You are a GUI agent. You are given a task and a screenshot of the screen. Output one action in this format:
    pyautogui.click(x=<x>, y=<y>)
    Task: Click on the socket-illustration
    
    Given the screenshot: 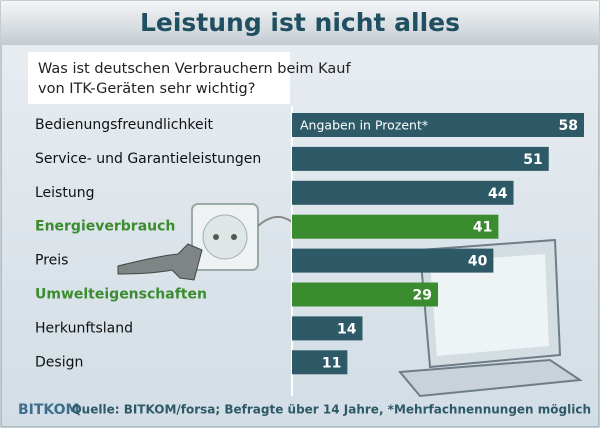 What is the action you would take?
    pyautogui.click(x=205, y=242)
    